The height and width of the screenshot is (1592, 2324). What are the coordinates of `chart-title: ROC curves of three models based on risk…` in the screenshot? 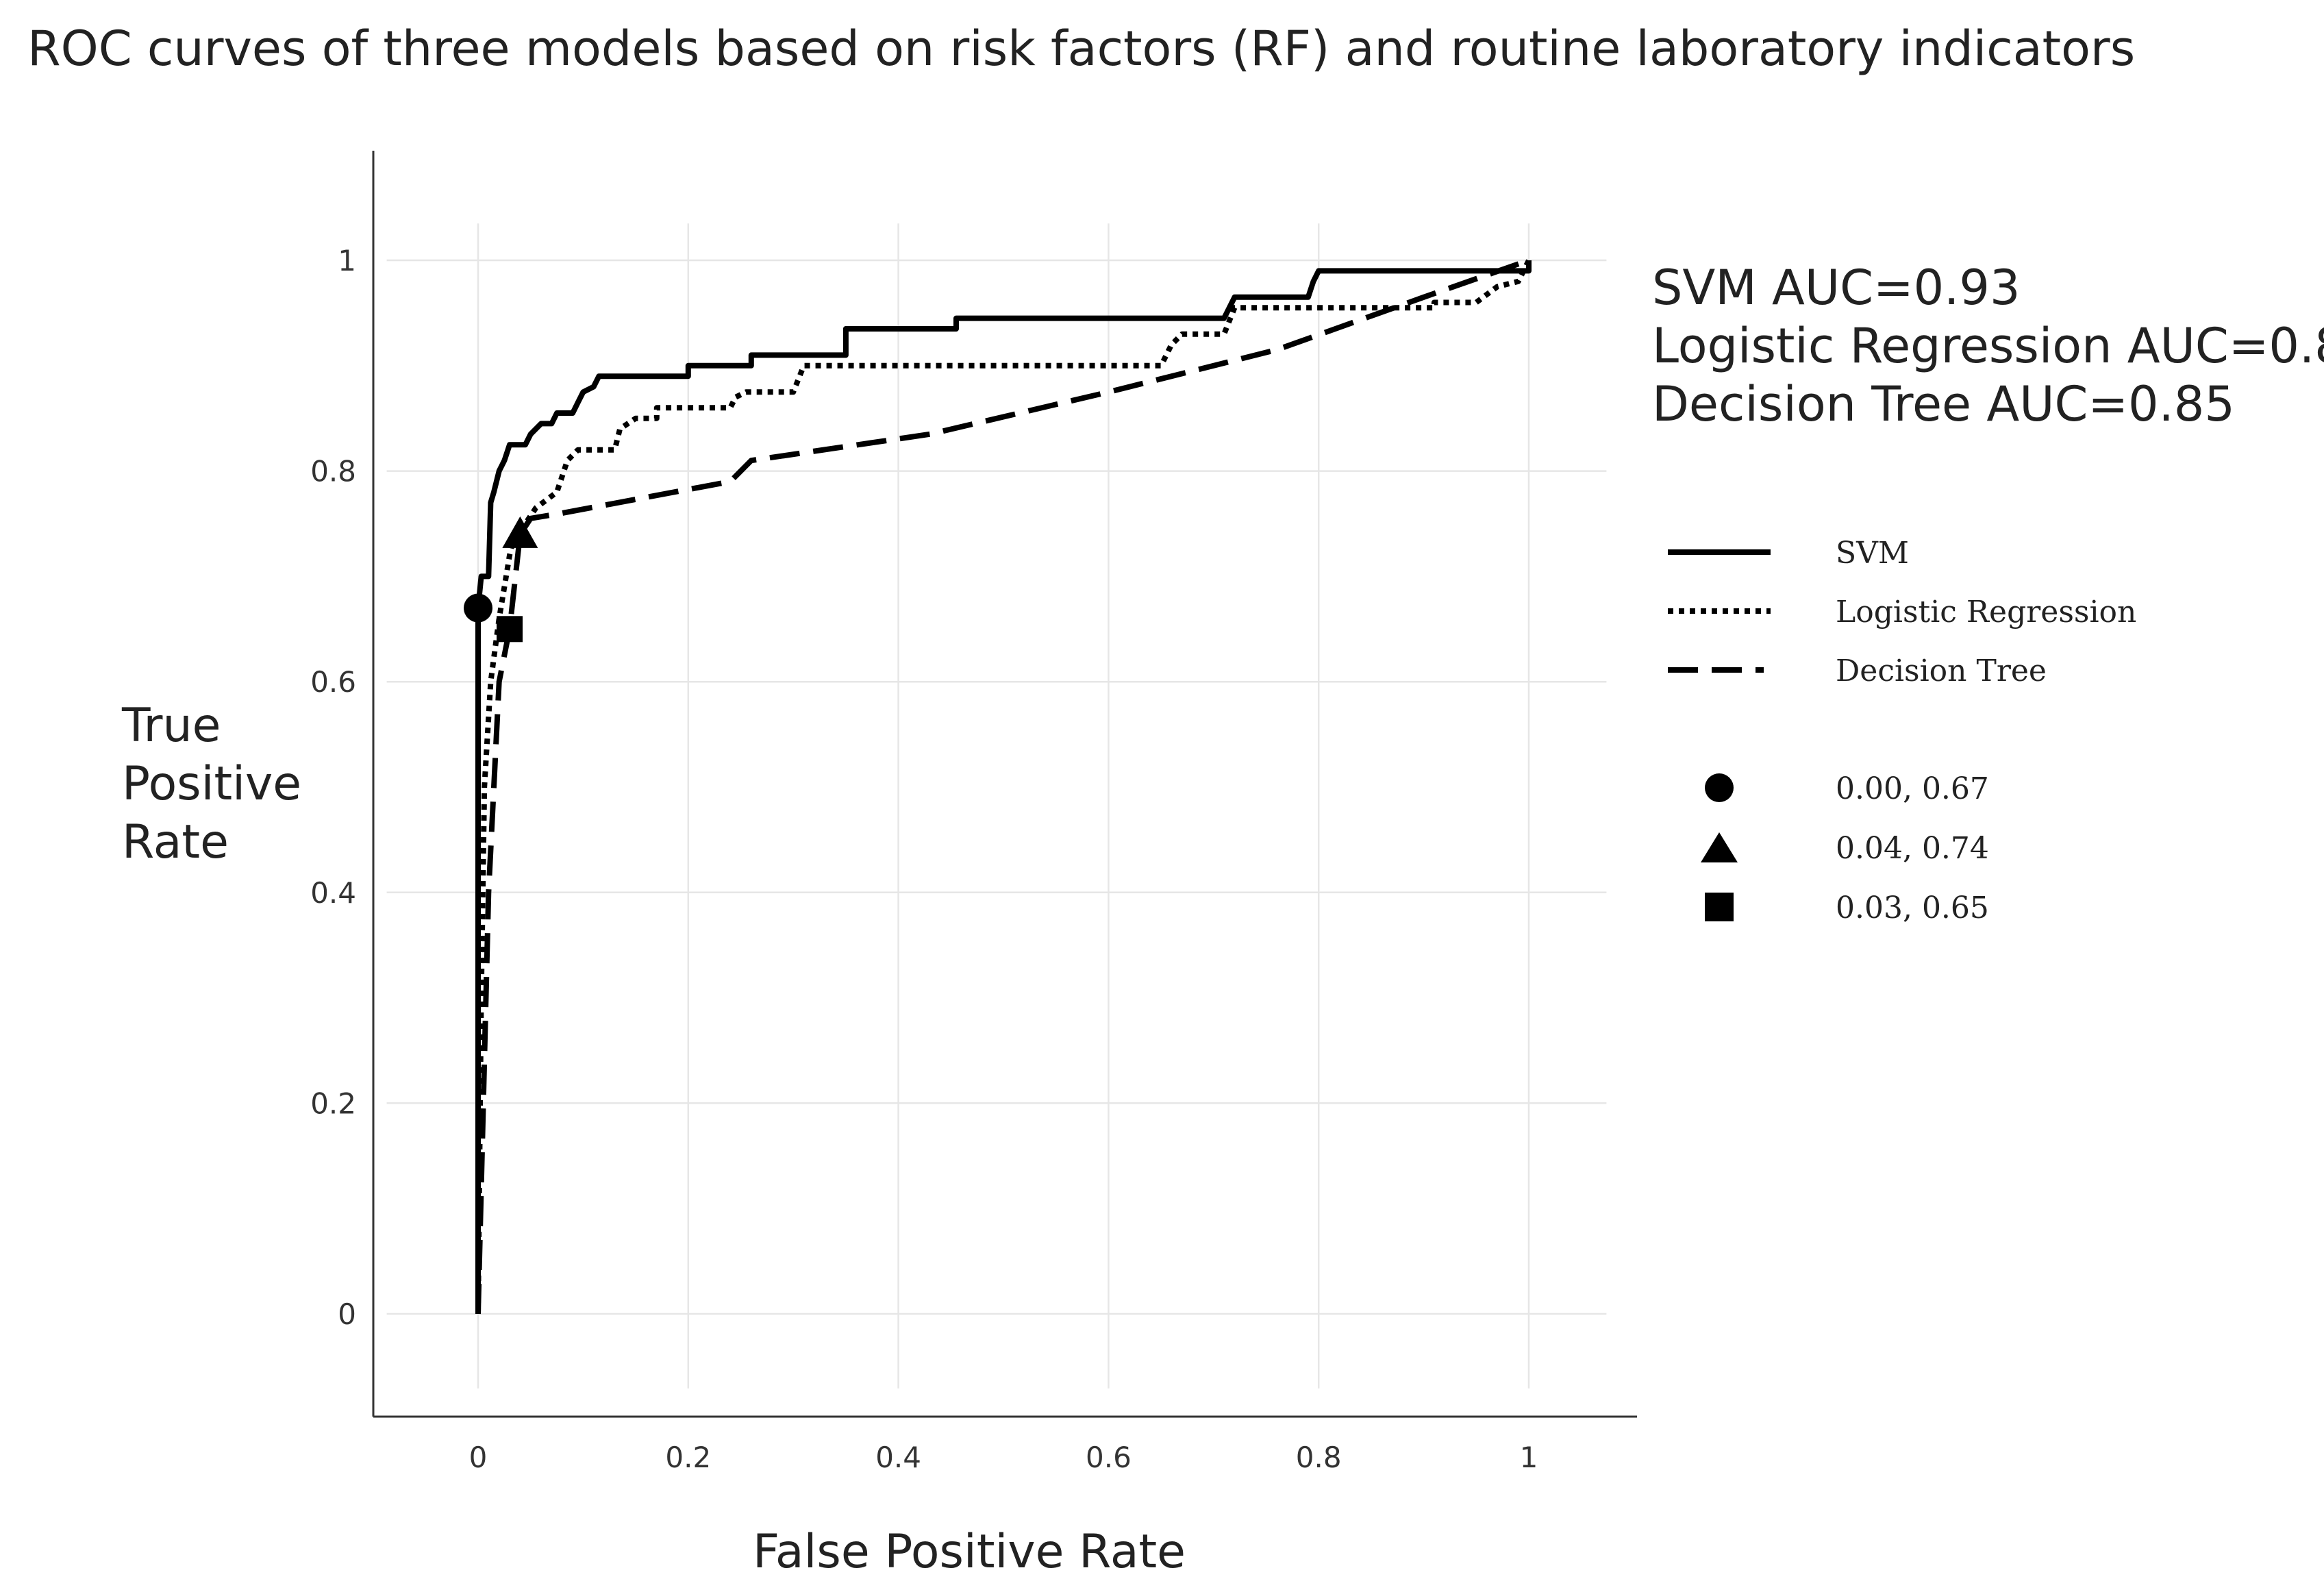 It's located at (1081, 49).